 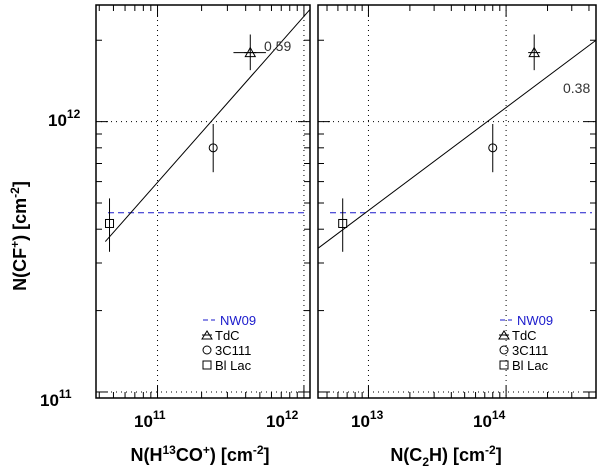 I want to click on fit-slope-label: 0.38, so click(x=576, y=88).